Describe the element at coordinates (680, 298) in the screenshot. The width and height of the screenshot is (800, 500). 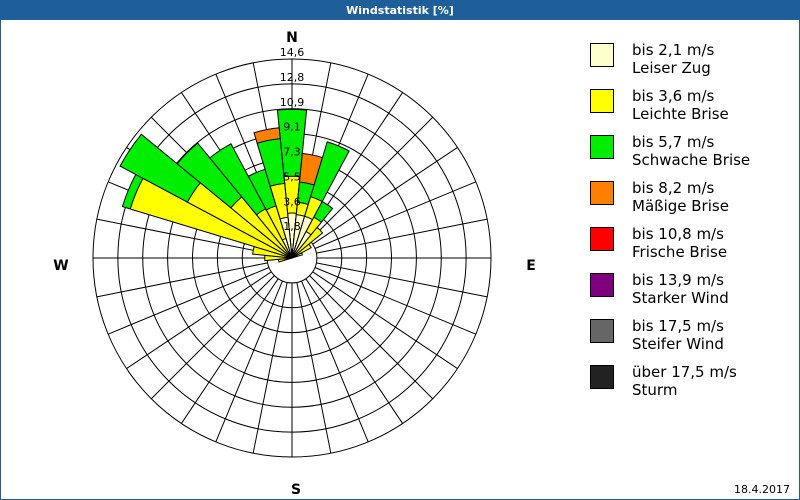
I see `legend-description: Starker Wind` at that location.